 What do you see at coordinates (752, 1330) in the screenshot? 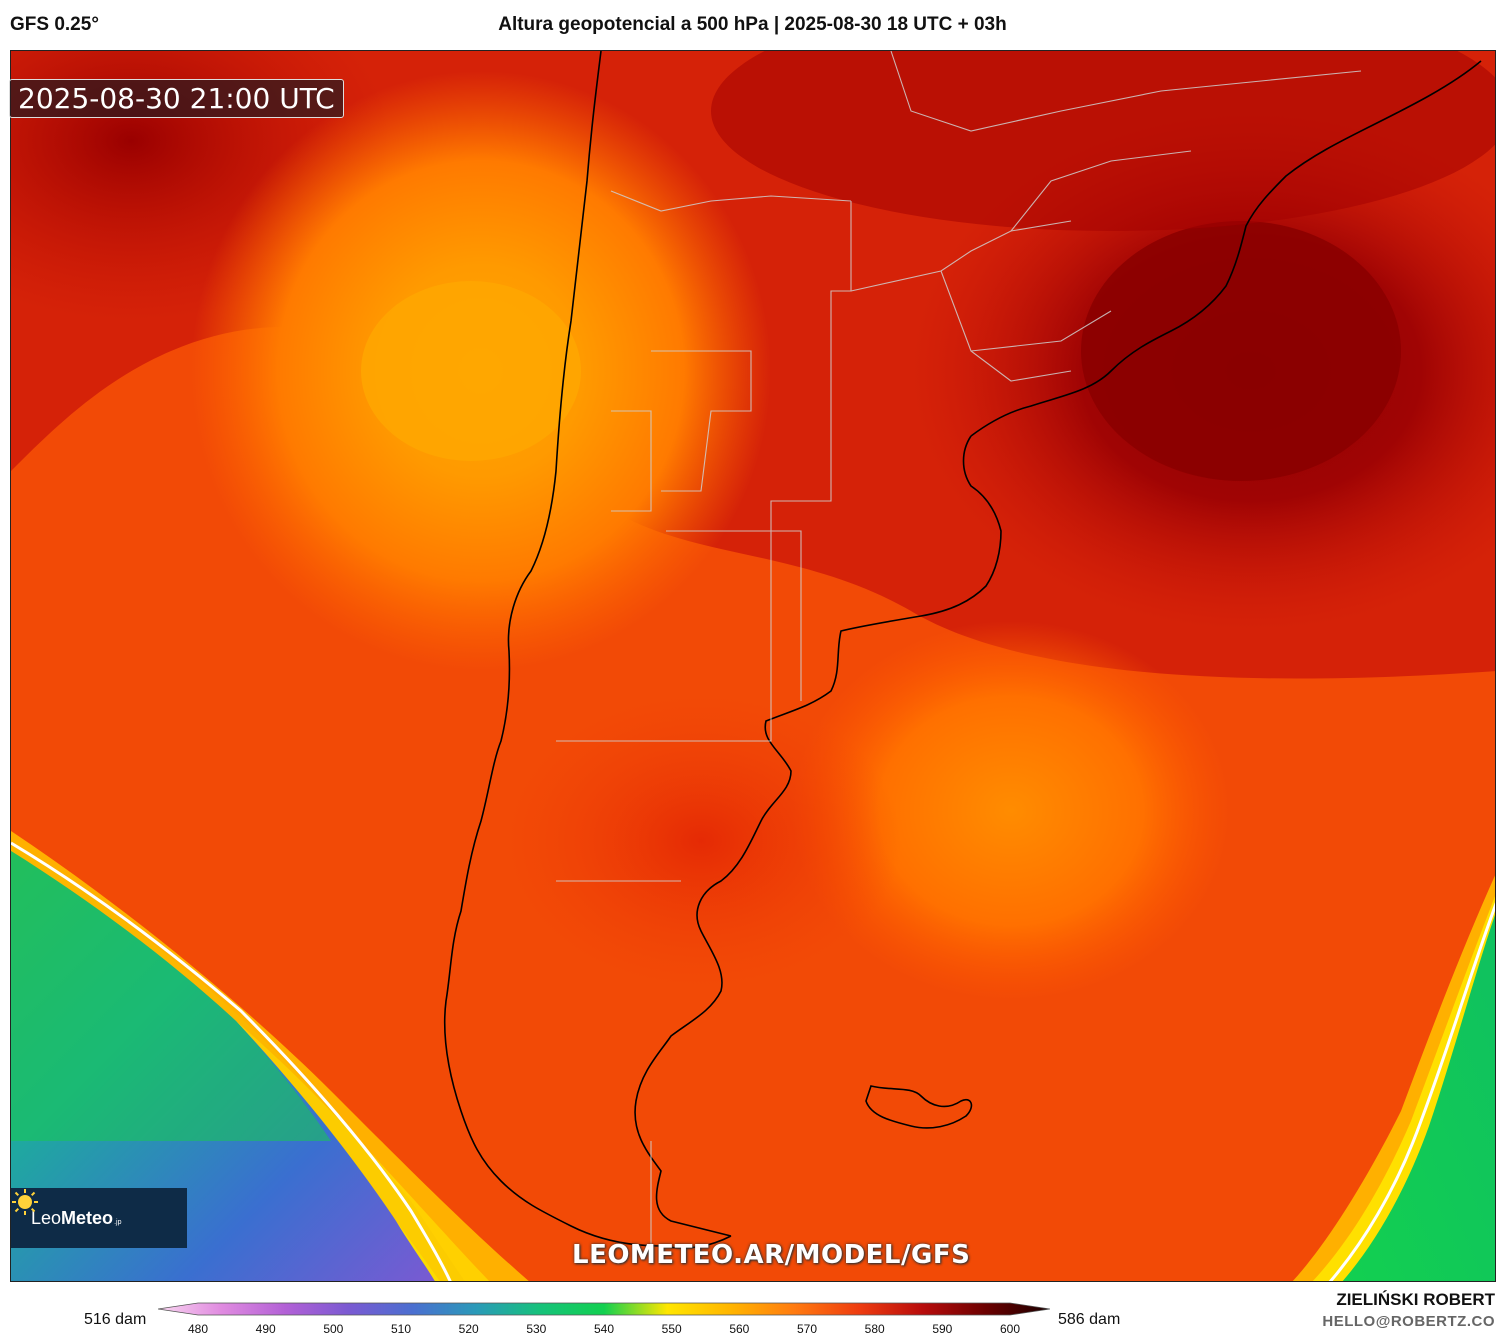
I see `colorbar-ticks: 480 490 500 510 520 530 540 550 560 570 580 590 600` at bounding box center [752, 1330].